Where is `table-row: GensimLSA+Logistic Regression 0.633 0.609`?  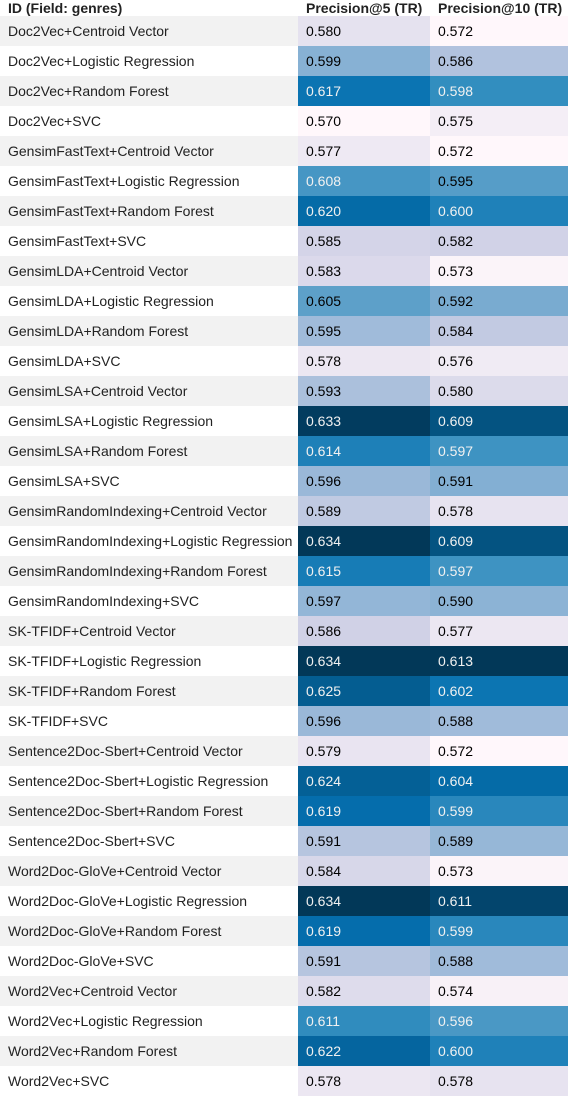 table-row: GensimLSA+Logistic Regression 0.633 0.609 is located at coordinates (284, 421).